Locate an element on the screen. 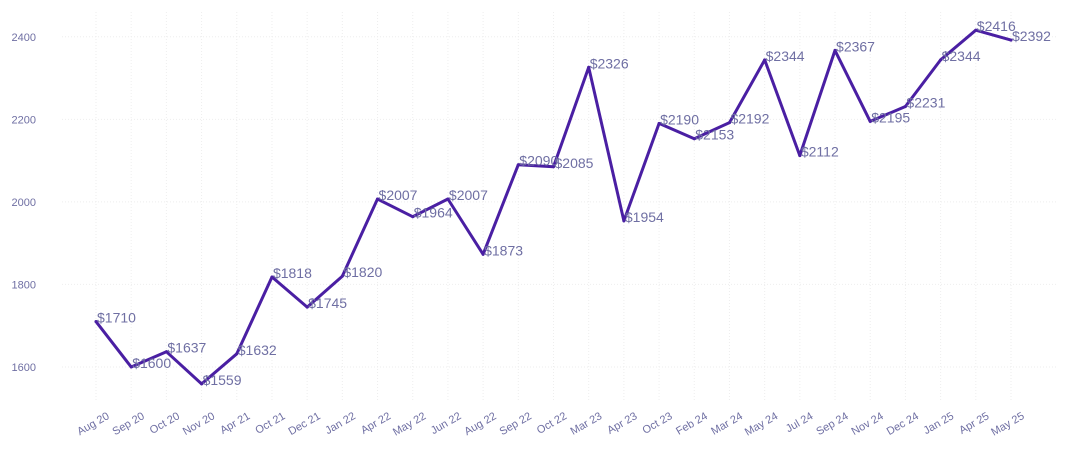 The image size is (1070, 465). data-label: $2326 is located at coordinates (609, 63).